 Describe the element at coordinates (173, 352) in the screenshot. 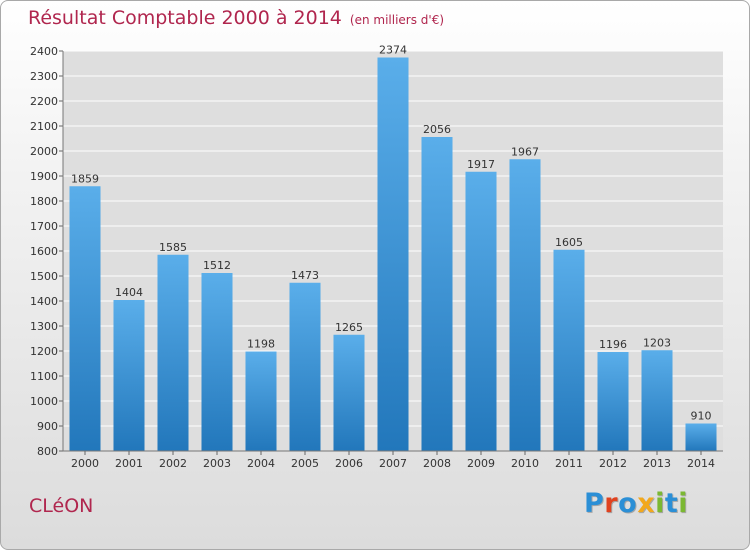

I see `bar-2002` at that location.